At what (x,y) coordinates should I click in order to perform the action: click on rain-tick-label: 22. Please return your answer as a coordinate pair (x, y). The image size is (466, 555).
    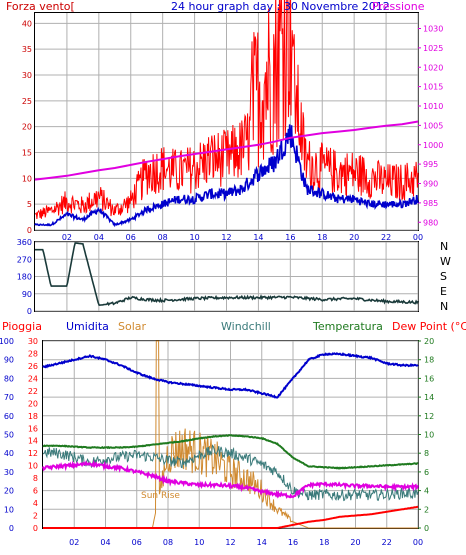
    Looking at the image, I should click on (33, 391).